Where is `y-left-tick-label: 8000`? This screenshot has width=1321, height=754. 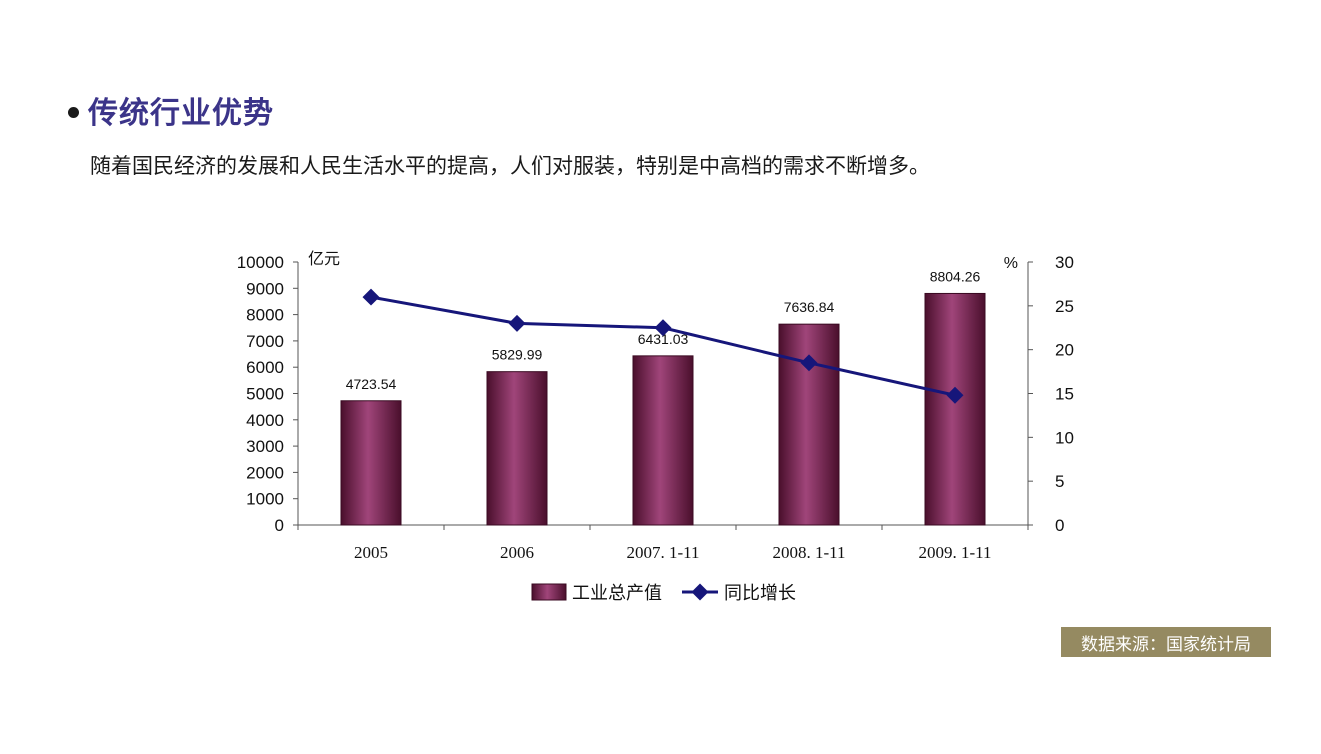
y-left-tick-label: 8000 is located at coordinates (265, 315).